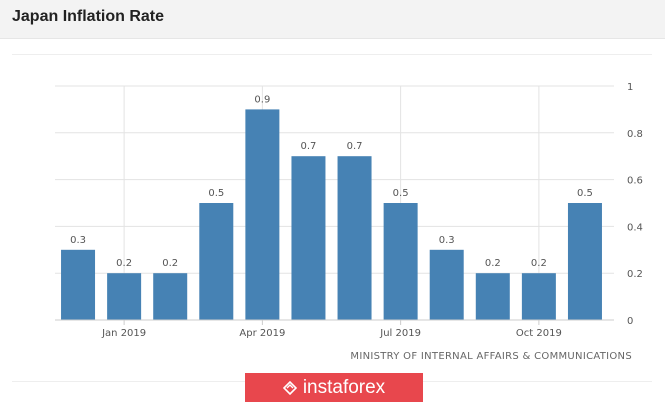 The image size is (665, 402). I want to click on header-bar: Japan Inflation Rate, so click(332, 19).